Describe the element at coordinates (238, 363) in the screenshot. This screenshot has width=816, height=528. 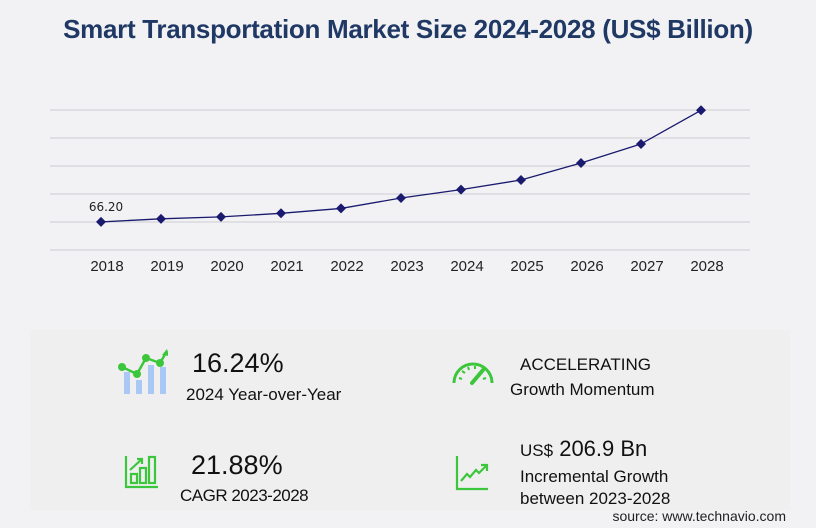
I see `yoy-value: 16.24%` at that location.